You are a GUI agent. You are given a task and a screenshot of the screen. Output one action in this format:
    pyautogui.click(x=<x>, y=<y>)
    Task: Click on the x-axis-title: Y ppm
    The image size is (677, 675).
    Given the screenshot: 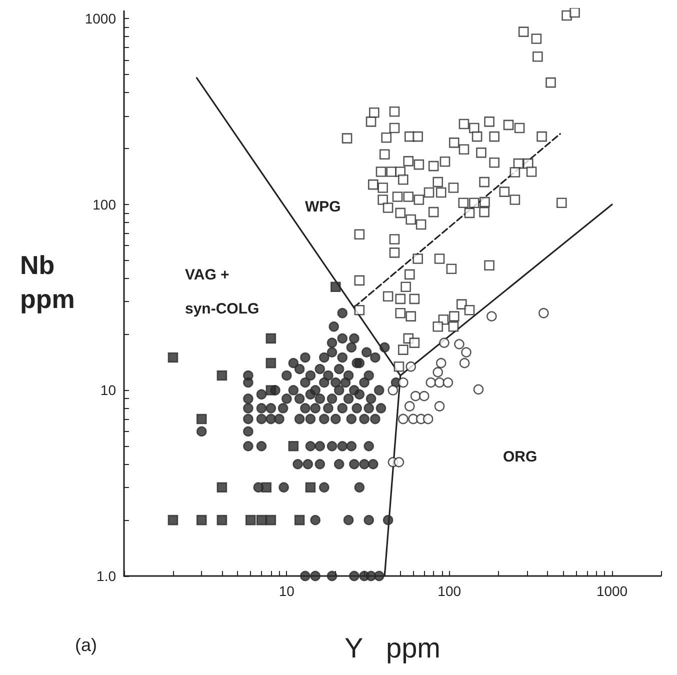 What is the action you would take?
    pyautogui.click(x=392, y=648)
    